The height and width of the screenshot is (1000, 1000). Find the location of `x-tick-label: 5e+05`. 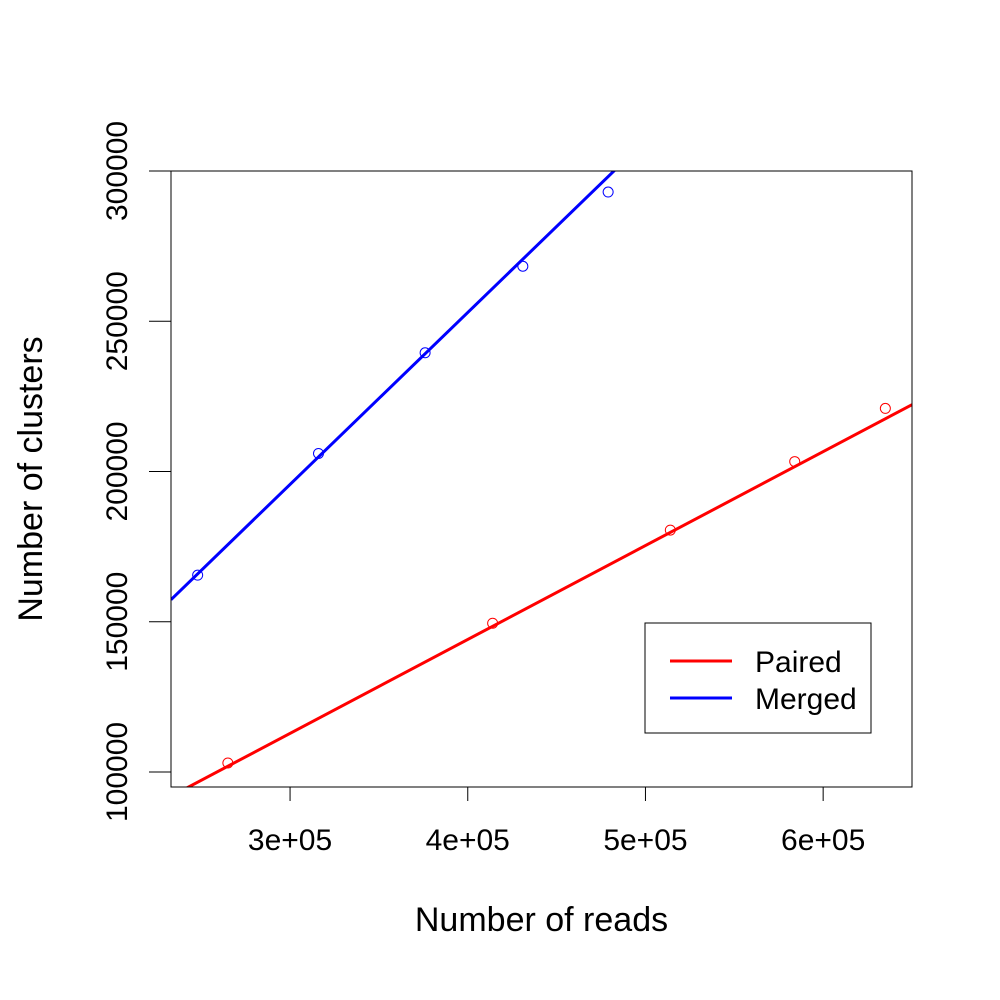

x-tick-label: 5e+05 is located at coordinates (645, 840).